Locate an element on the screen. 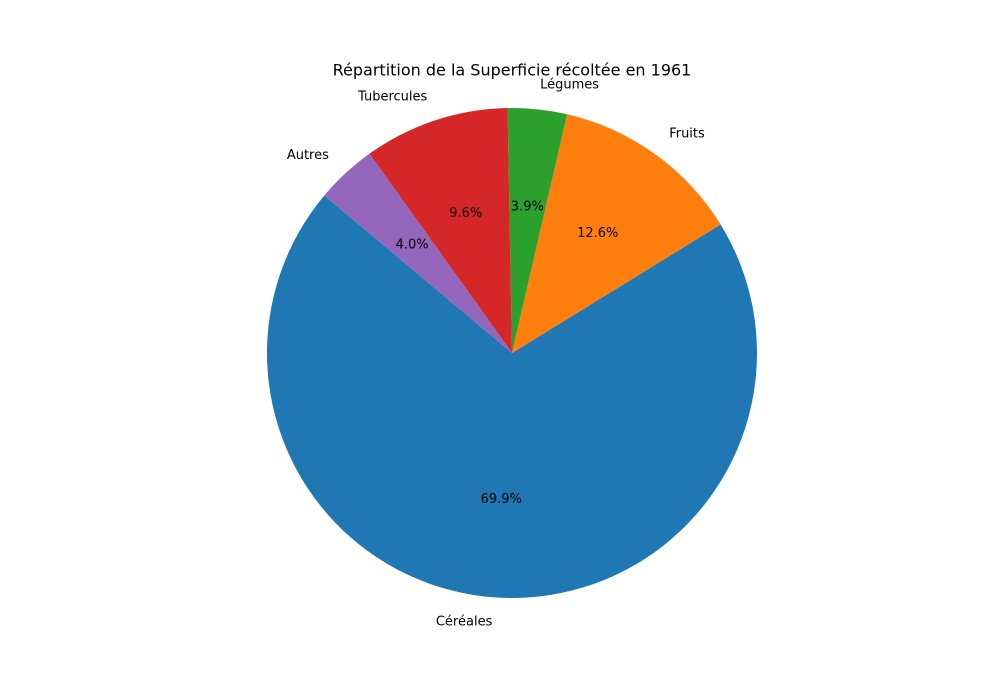  value-label: 3.9% is located at coordinates (527, 206).